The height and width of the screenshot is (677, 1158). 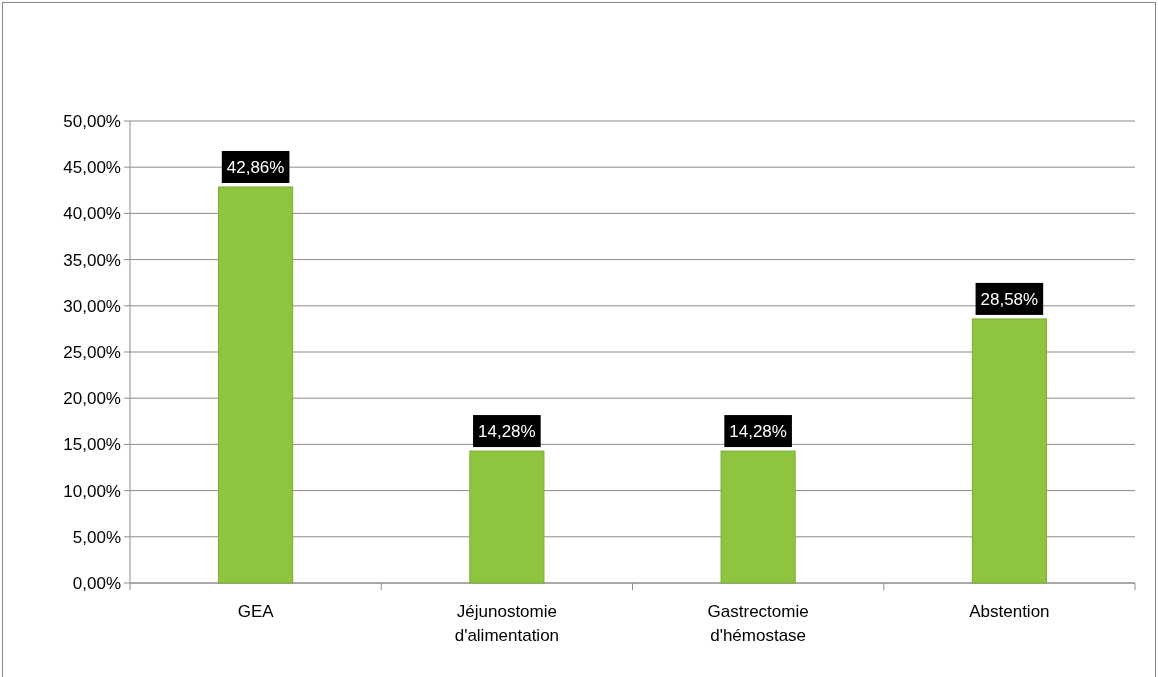 What do you see at coordinates (255, 167) in the screenshot?
I see `data-label: 42,86%` at bounding box center [255, 167].